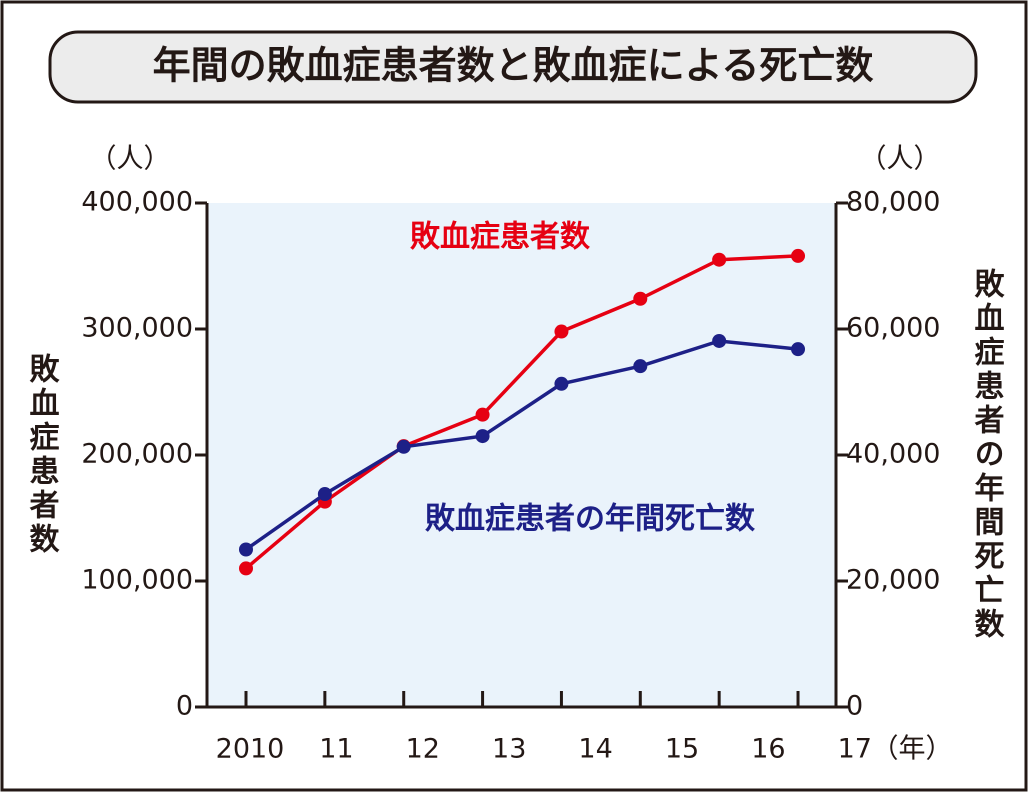  Describe the element at coordinates (137, 580) in the screenshot. I see `y-tick-label: 100,000` at that location.